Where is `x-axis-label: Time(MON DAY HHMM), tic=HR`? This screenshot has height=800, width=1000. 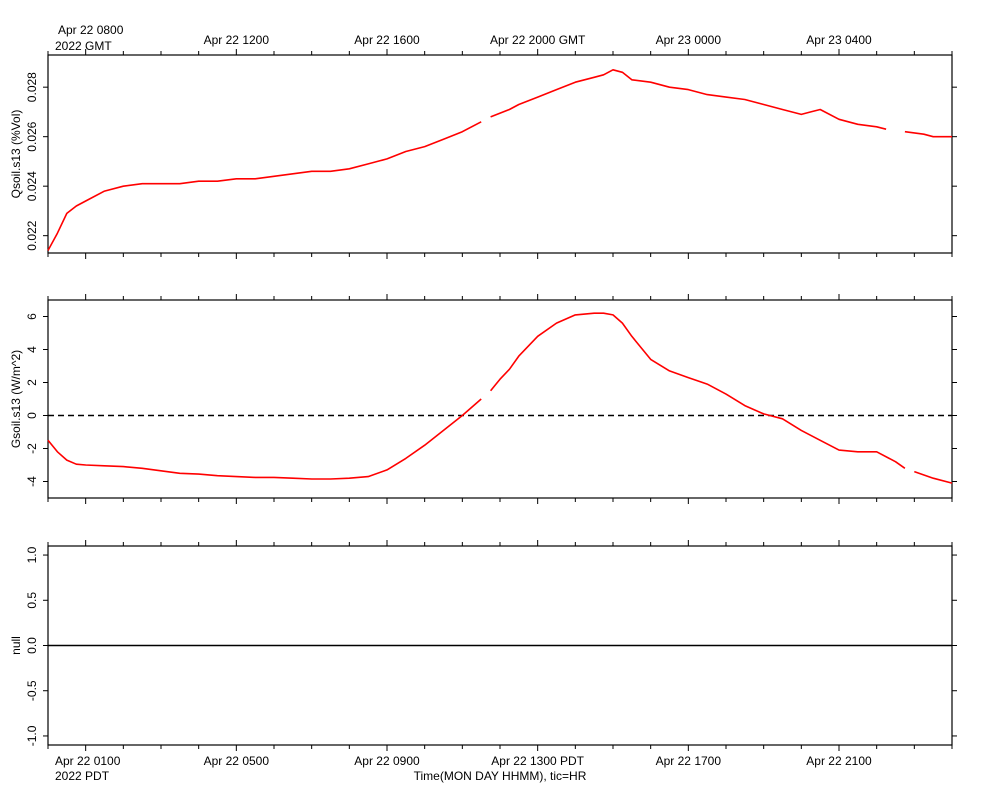
x-axis-label: Time(MON DAY HHMM), tic=HR is located at coordinates (500, 776).